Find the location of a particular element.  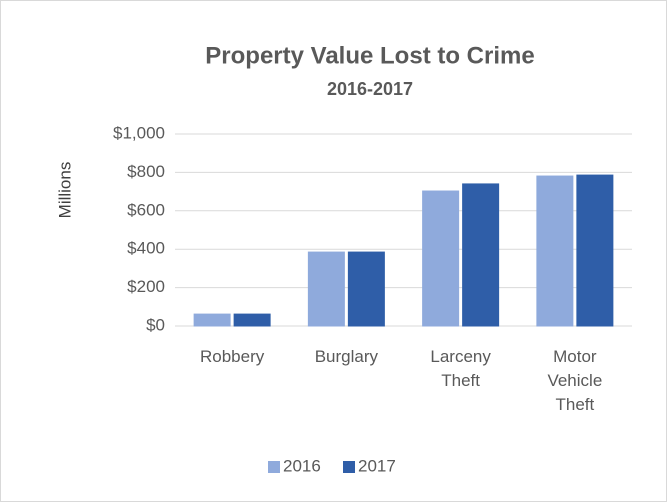

x-tick-label: Burglary is located at coordinates (346, 356).